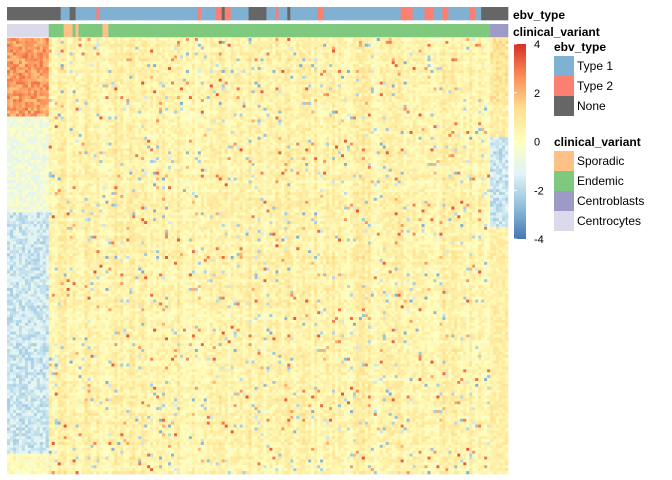 Image resolution: width=672 pixels, height=480 pixels. What do you see at coordinates (482, 13) in the screenshot?
I see `ebv-type-cell` at bounding box center [482, 13].